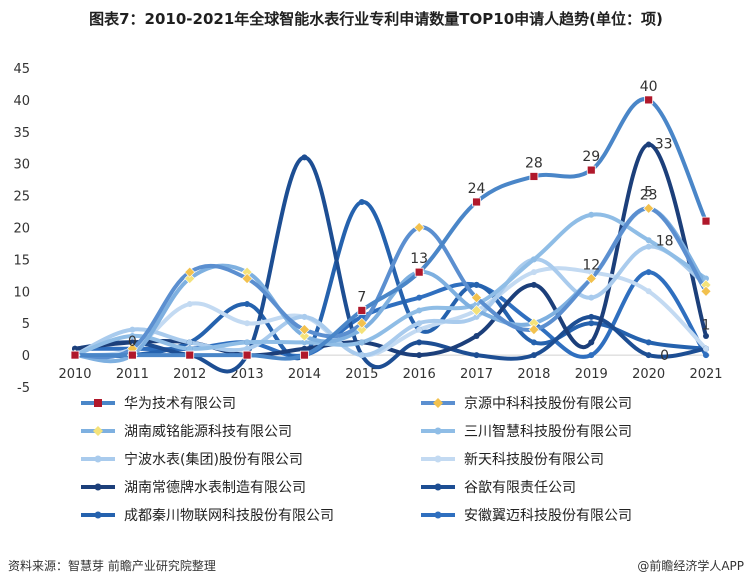  I want to click on x-tick-label: 2012, so click(189, 374).